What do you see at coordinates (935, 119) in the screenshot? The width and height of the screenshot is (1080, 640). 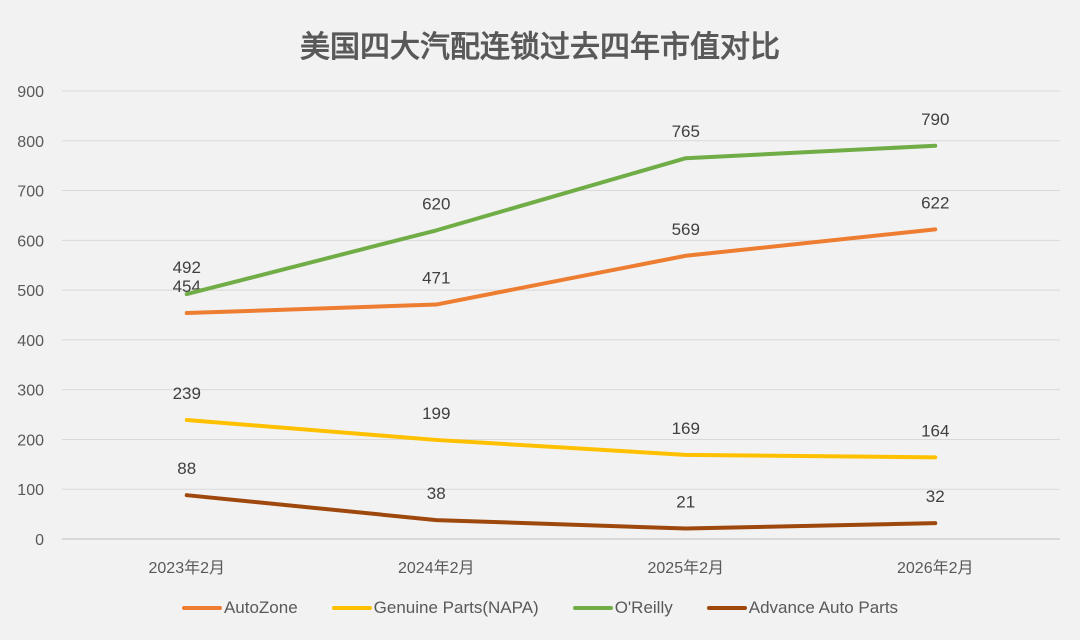 I see `data-label: 790` at bounding box center [935, 119].